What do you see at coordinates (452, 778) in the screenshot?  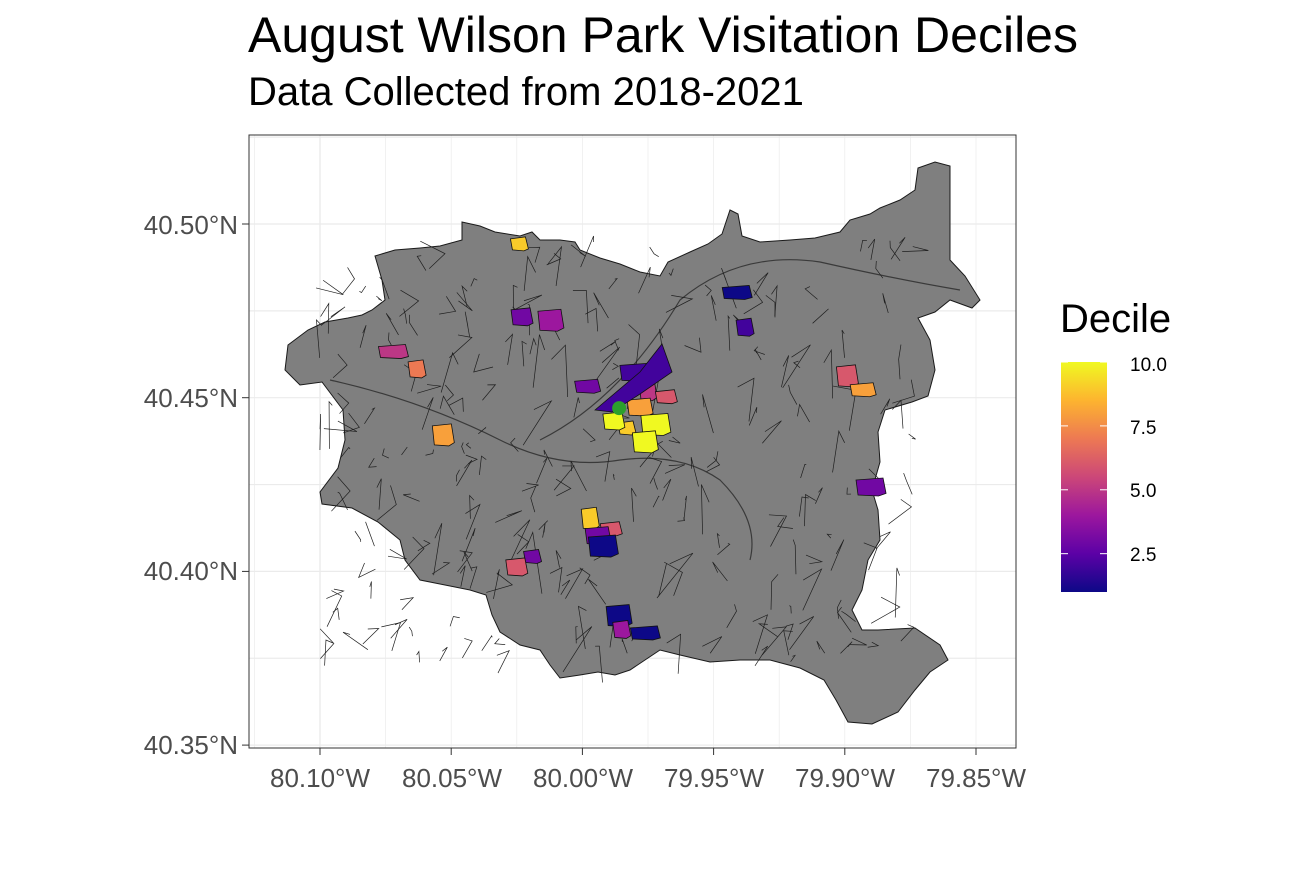 I see `x-tick-label: 80.05°W` at bounding box center [452, 778].